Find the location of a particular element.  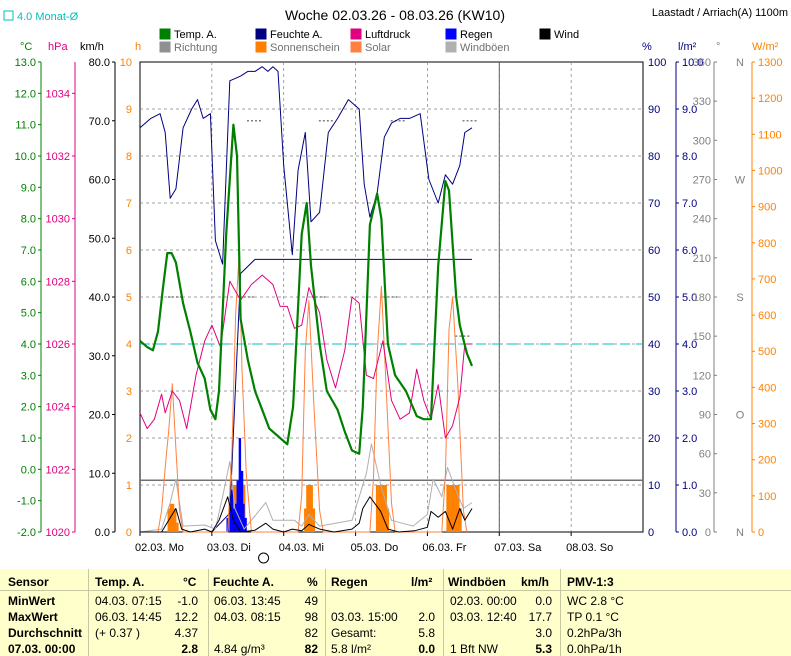

humidity-tick-label: 10 is located at coordinates (654, 486).